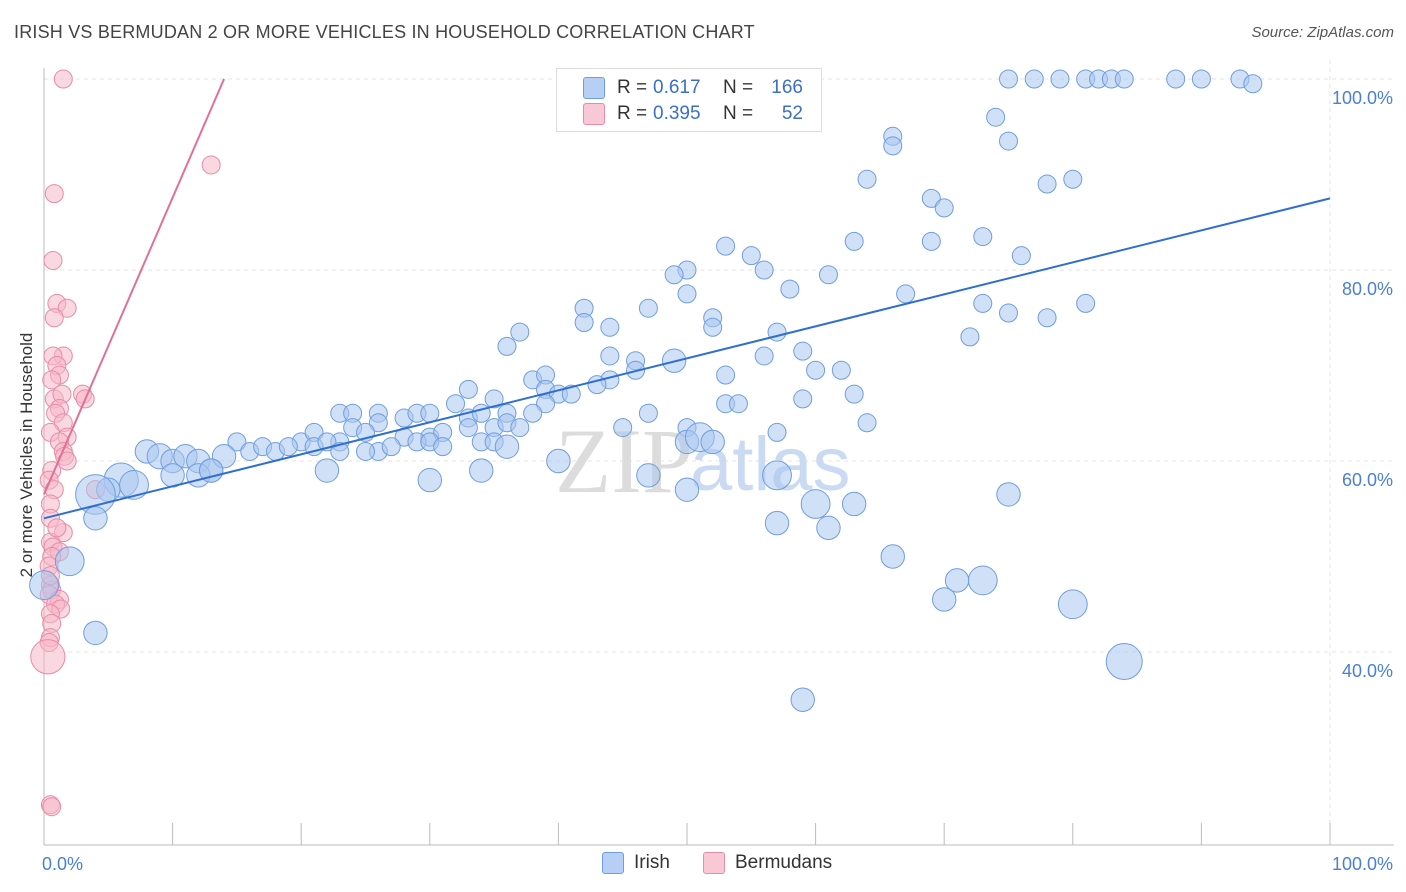 The height and width of the screenshot is (892, 1406). What do you see at coordinates (1362, 864) in the screenshot?
I see `x-tick-label-right: 100.0%` at bounding box center [1362, 864].